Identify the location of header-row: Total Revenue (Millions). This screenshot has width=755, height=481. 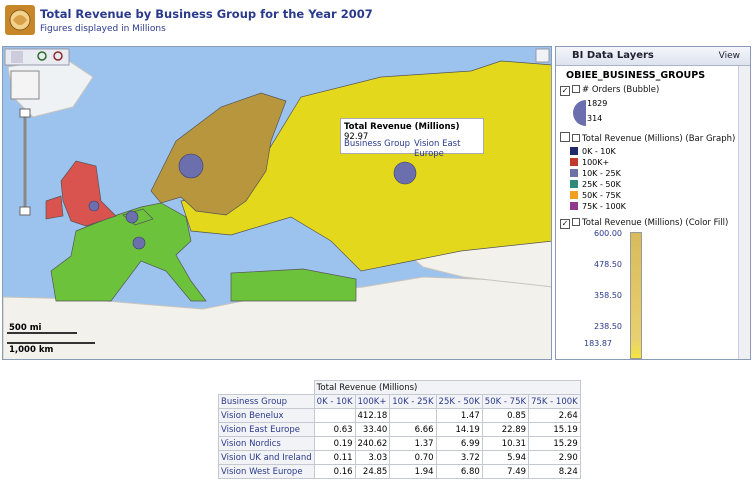
(400, 387).